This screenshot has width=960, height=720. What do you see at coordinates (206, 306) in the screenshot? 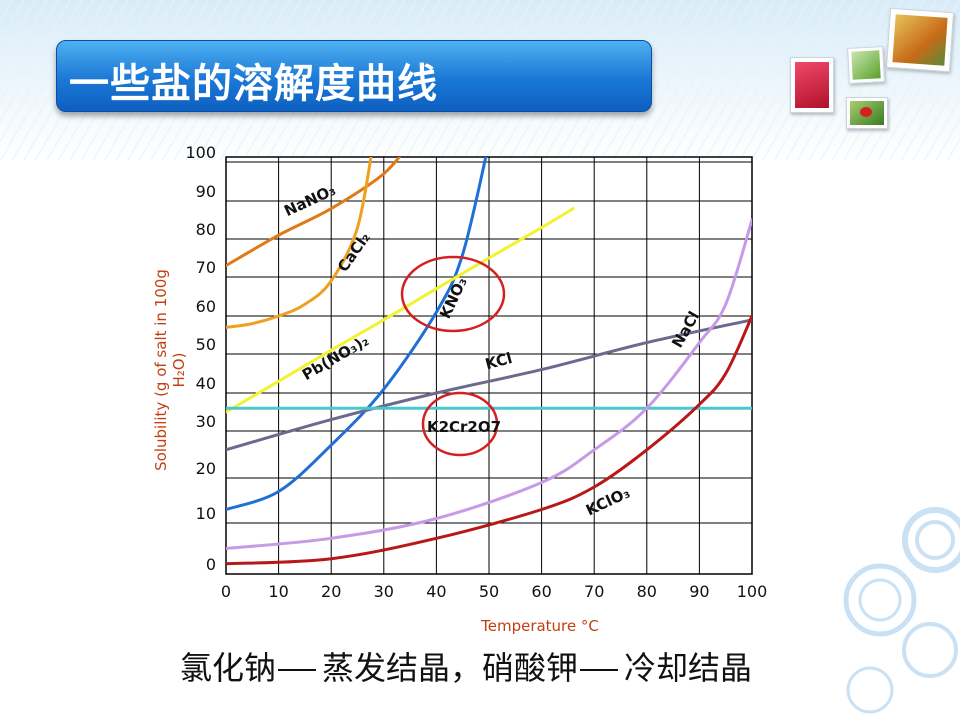
I see `y-tick-label: 60` at bounding box center [206, 306].